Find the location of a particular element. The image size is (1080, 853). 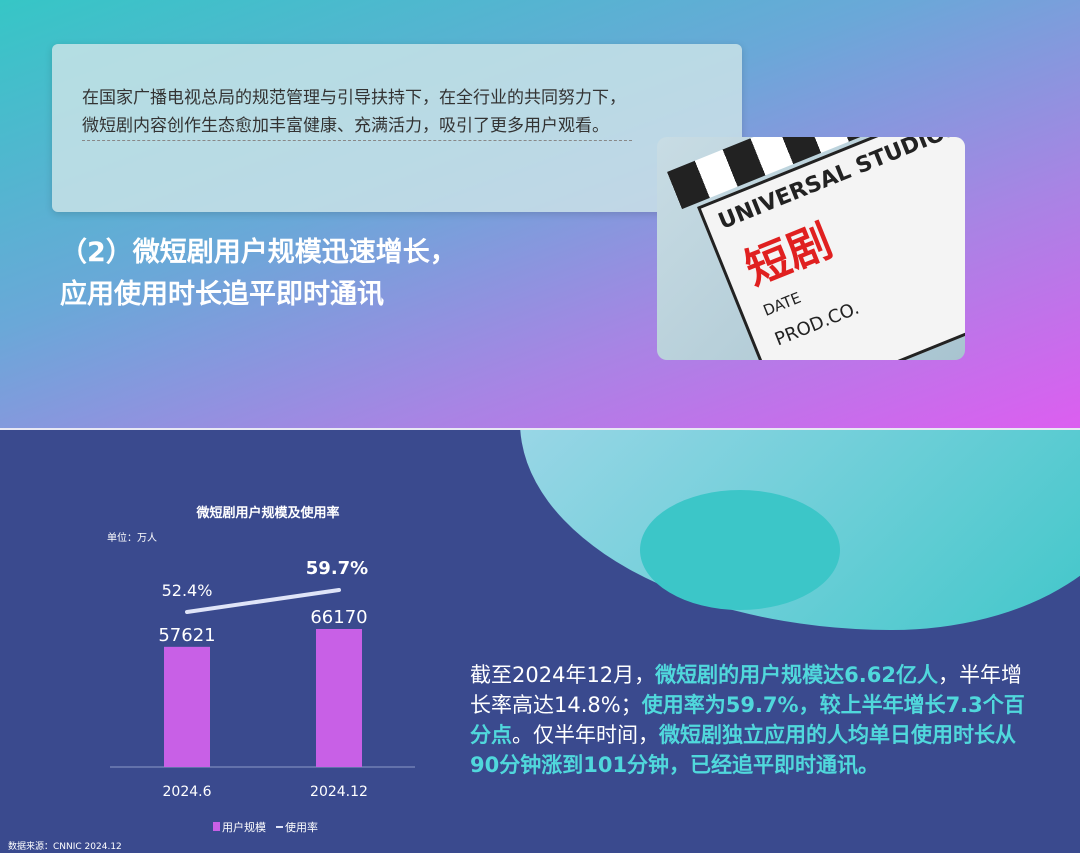

x-tick-label: 2024.12 is located at coordinates (339, 792).